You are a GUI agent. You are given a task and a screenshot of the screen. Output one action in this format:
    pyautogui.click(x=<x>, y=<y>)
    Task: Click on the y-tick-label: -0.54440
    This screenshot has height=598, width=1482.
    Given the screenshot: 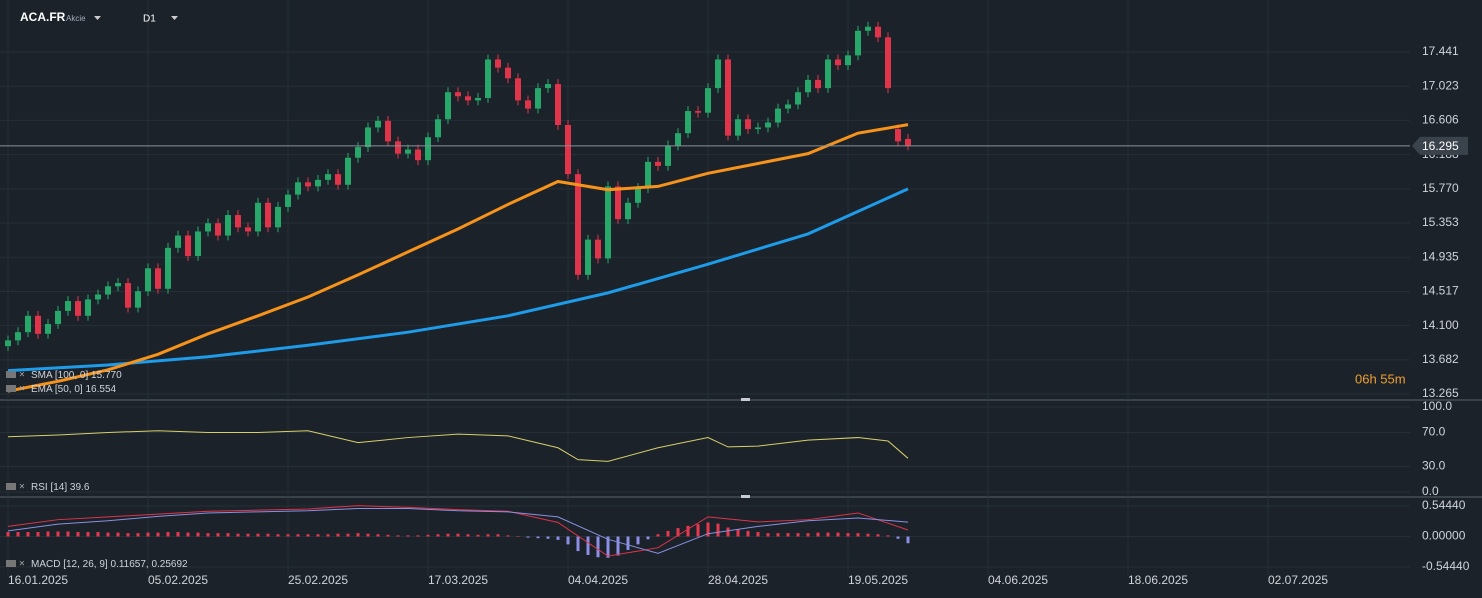 What is the action you would take?
    pyautogui.click(x=1446, y=566)
    